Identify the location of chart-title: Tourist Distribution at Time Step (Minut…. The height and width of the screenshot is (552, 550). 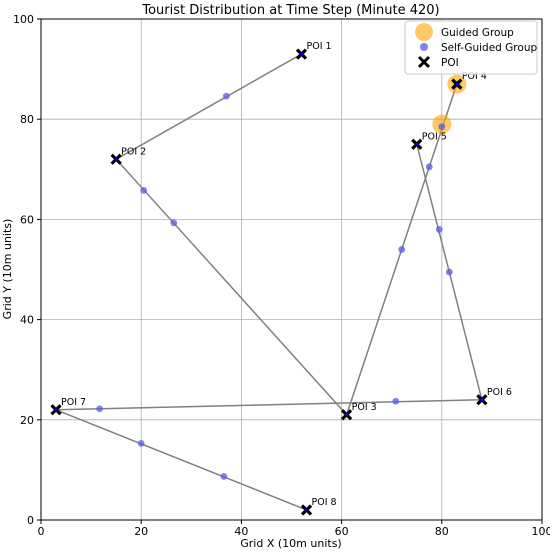
(290, 10).